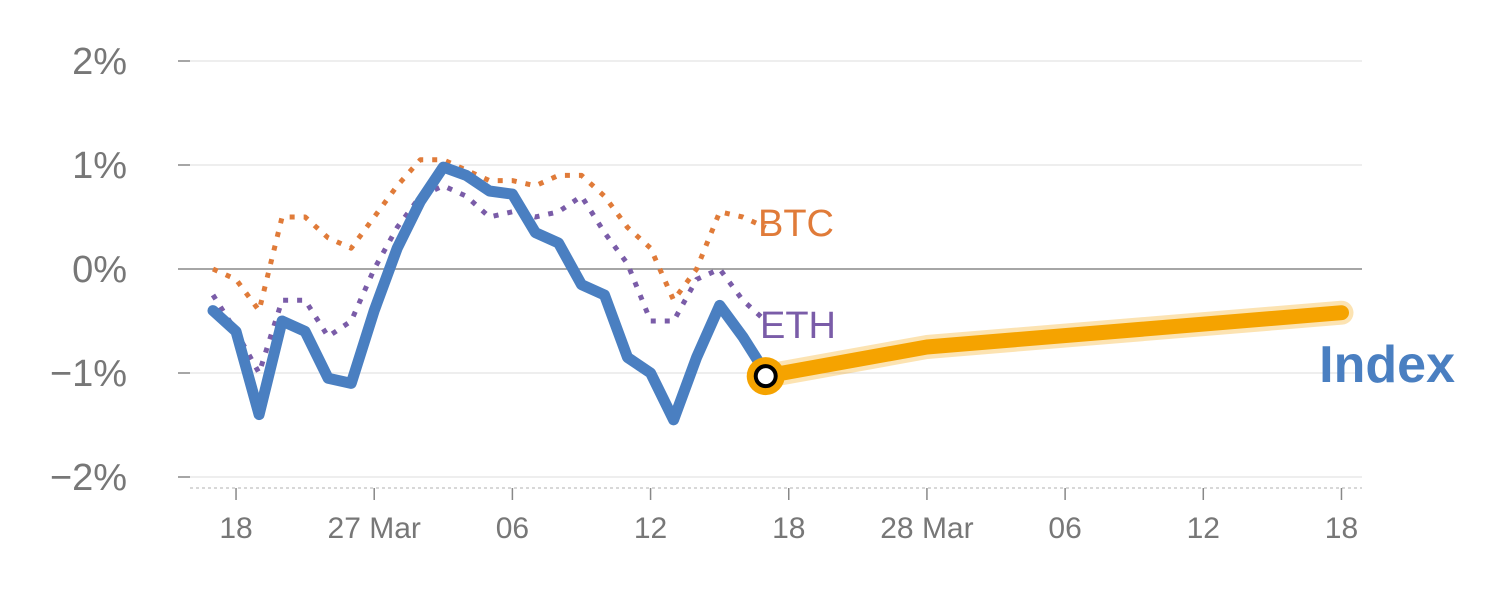 This screenshot has height=600, width=1500. What do you see at coordinates (765, 376) in the screenshot?
I see `junction-marker-inner` at bounding box center [765, 376].